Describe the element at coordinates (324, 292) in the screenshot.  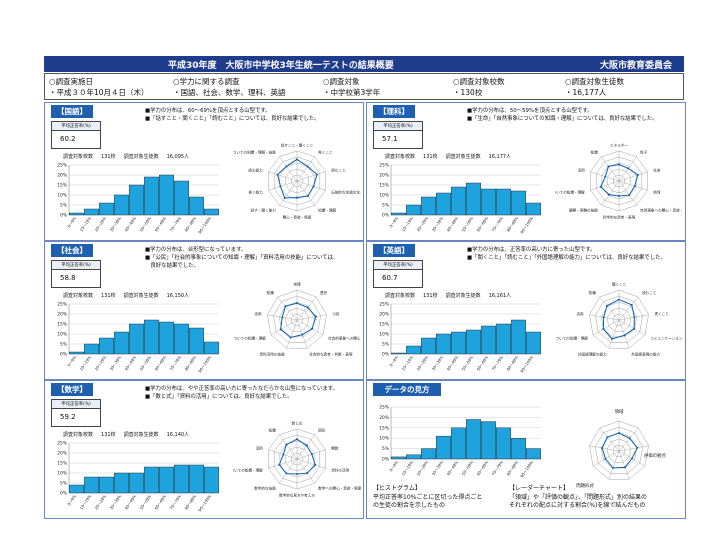
I see `radar-axis-label: 歴史` at that location.